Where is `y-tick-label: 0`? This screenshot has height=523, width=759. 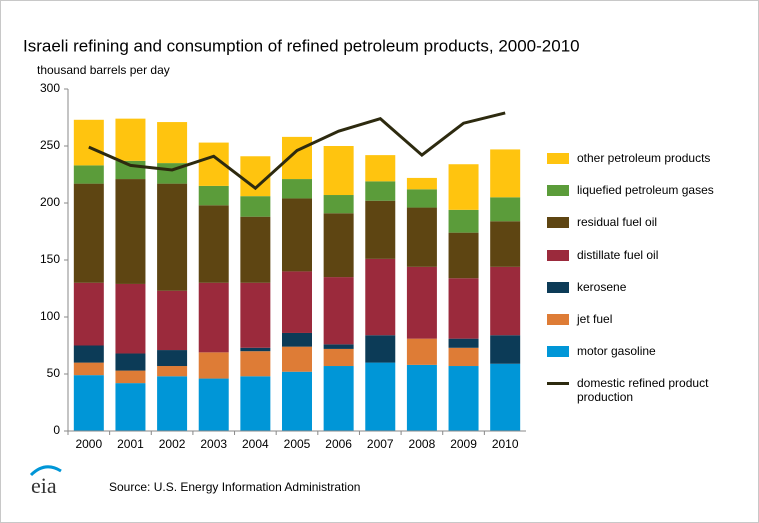 y-tick-label: 0 is located at coordinates (56, 430).